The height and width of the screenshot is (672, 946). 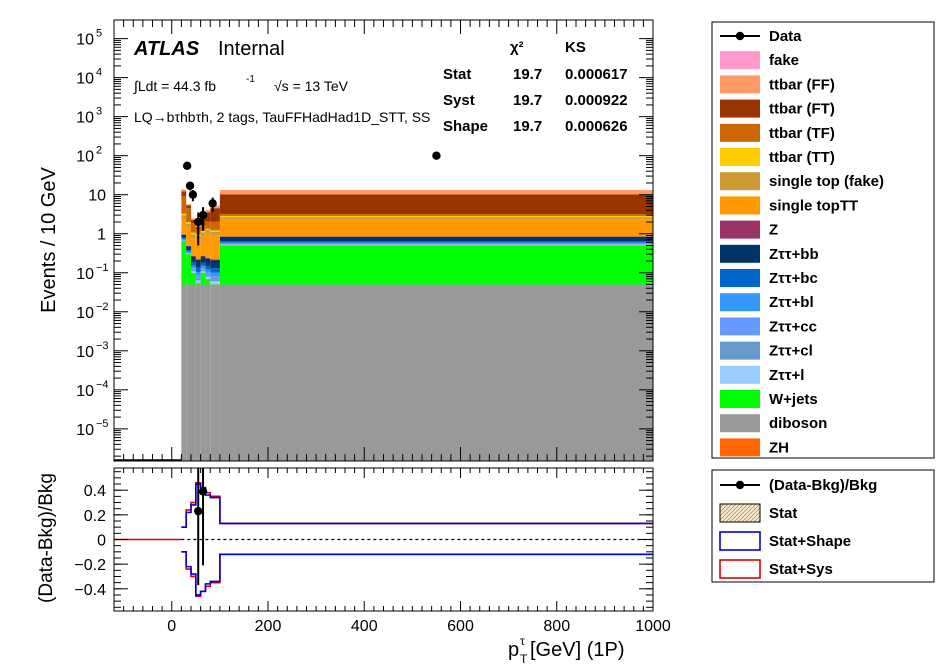 What do you see at coordinates (201, 527) in the screenshot?
I see `ratio-points` at bounding box center [201, 527].